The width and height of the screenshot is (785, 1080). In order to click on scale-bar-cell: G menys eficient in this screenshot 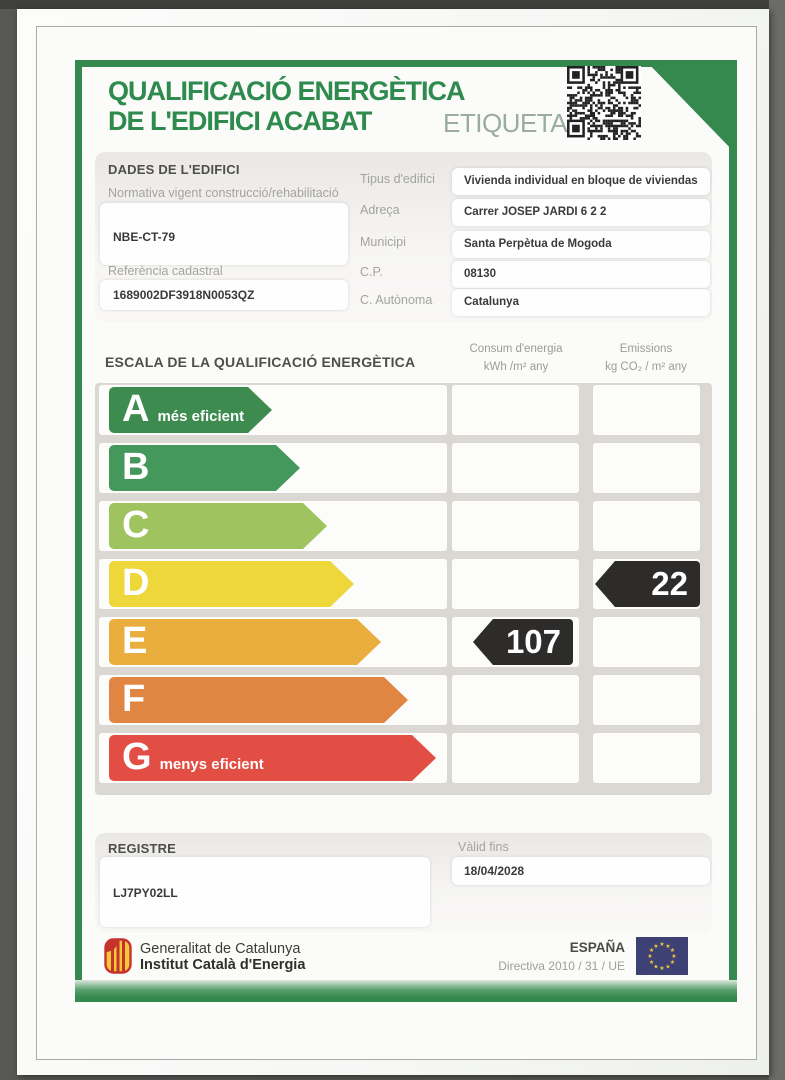, I will do `click(273, 758)`.